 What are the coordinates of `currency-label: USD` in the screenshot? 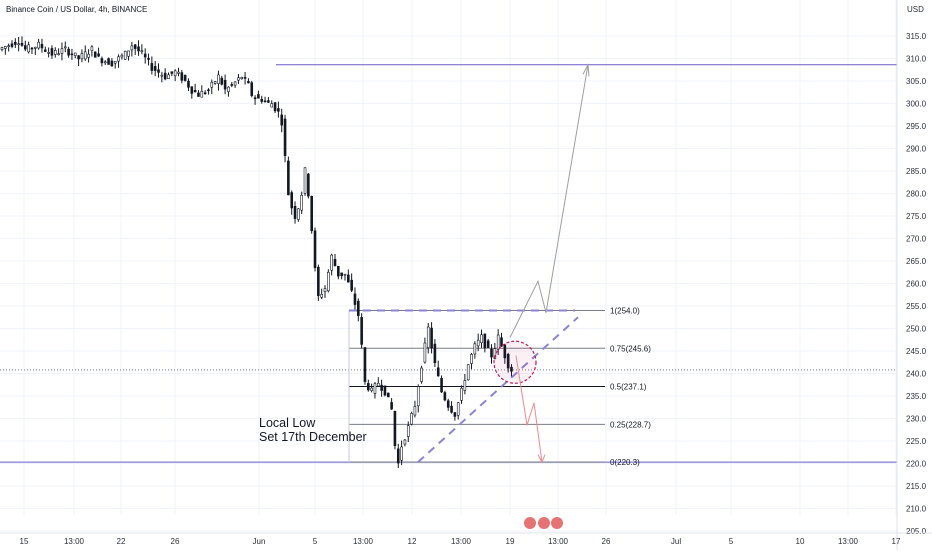 It's located at (915, 9).